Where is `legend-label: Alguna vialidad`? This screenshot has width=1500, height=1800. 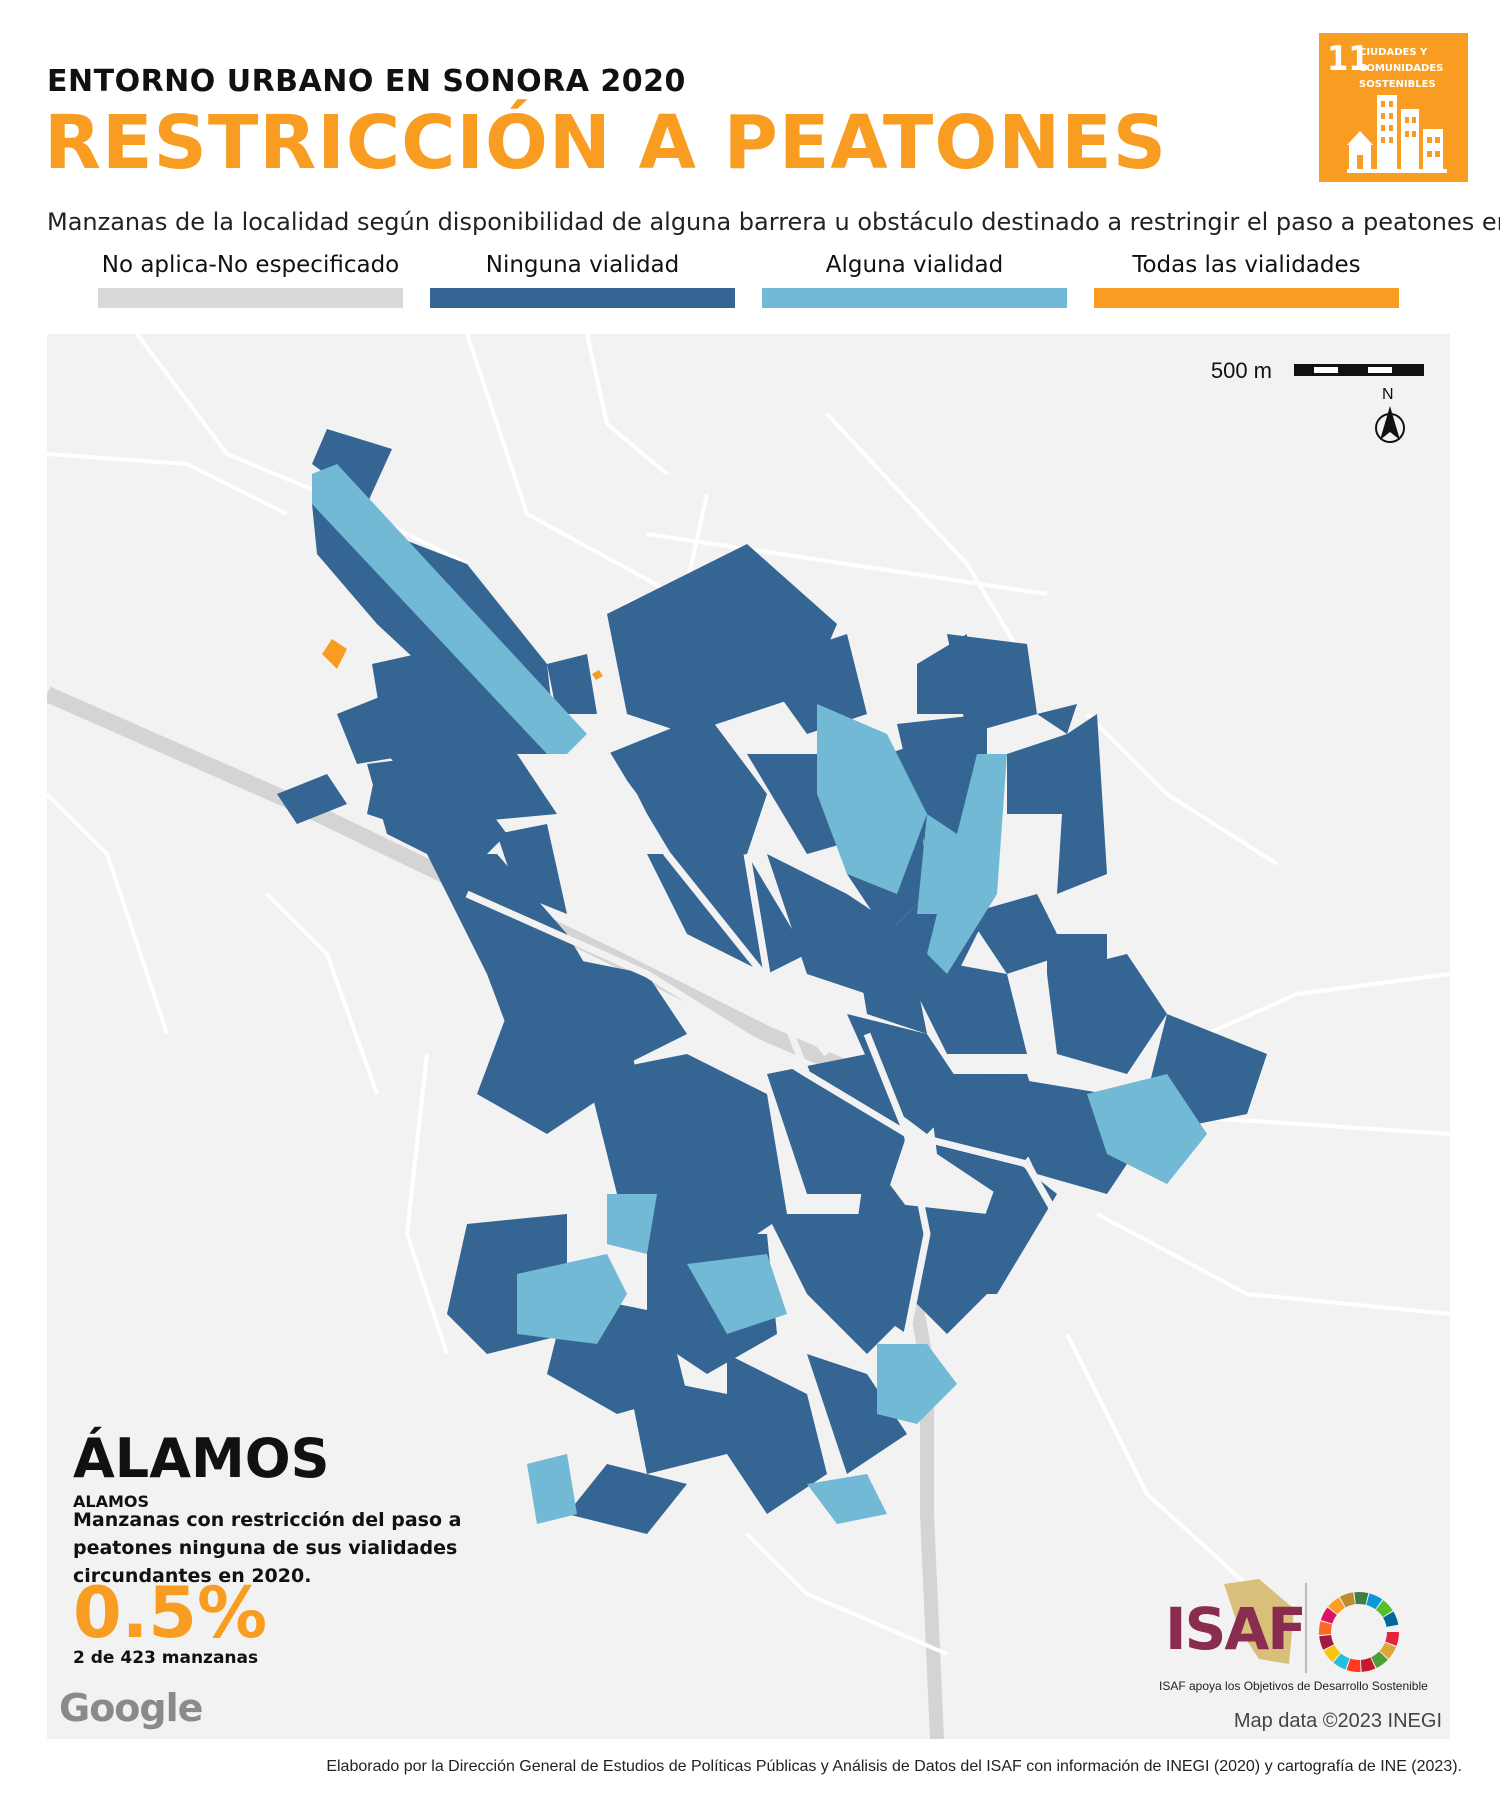
legend-label: Alguna vialidad is located at coordinates (914, 265).